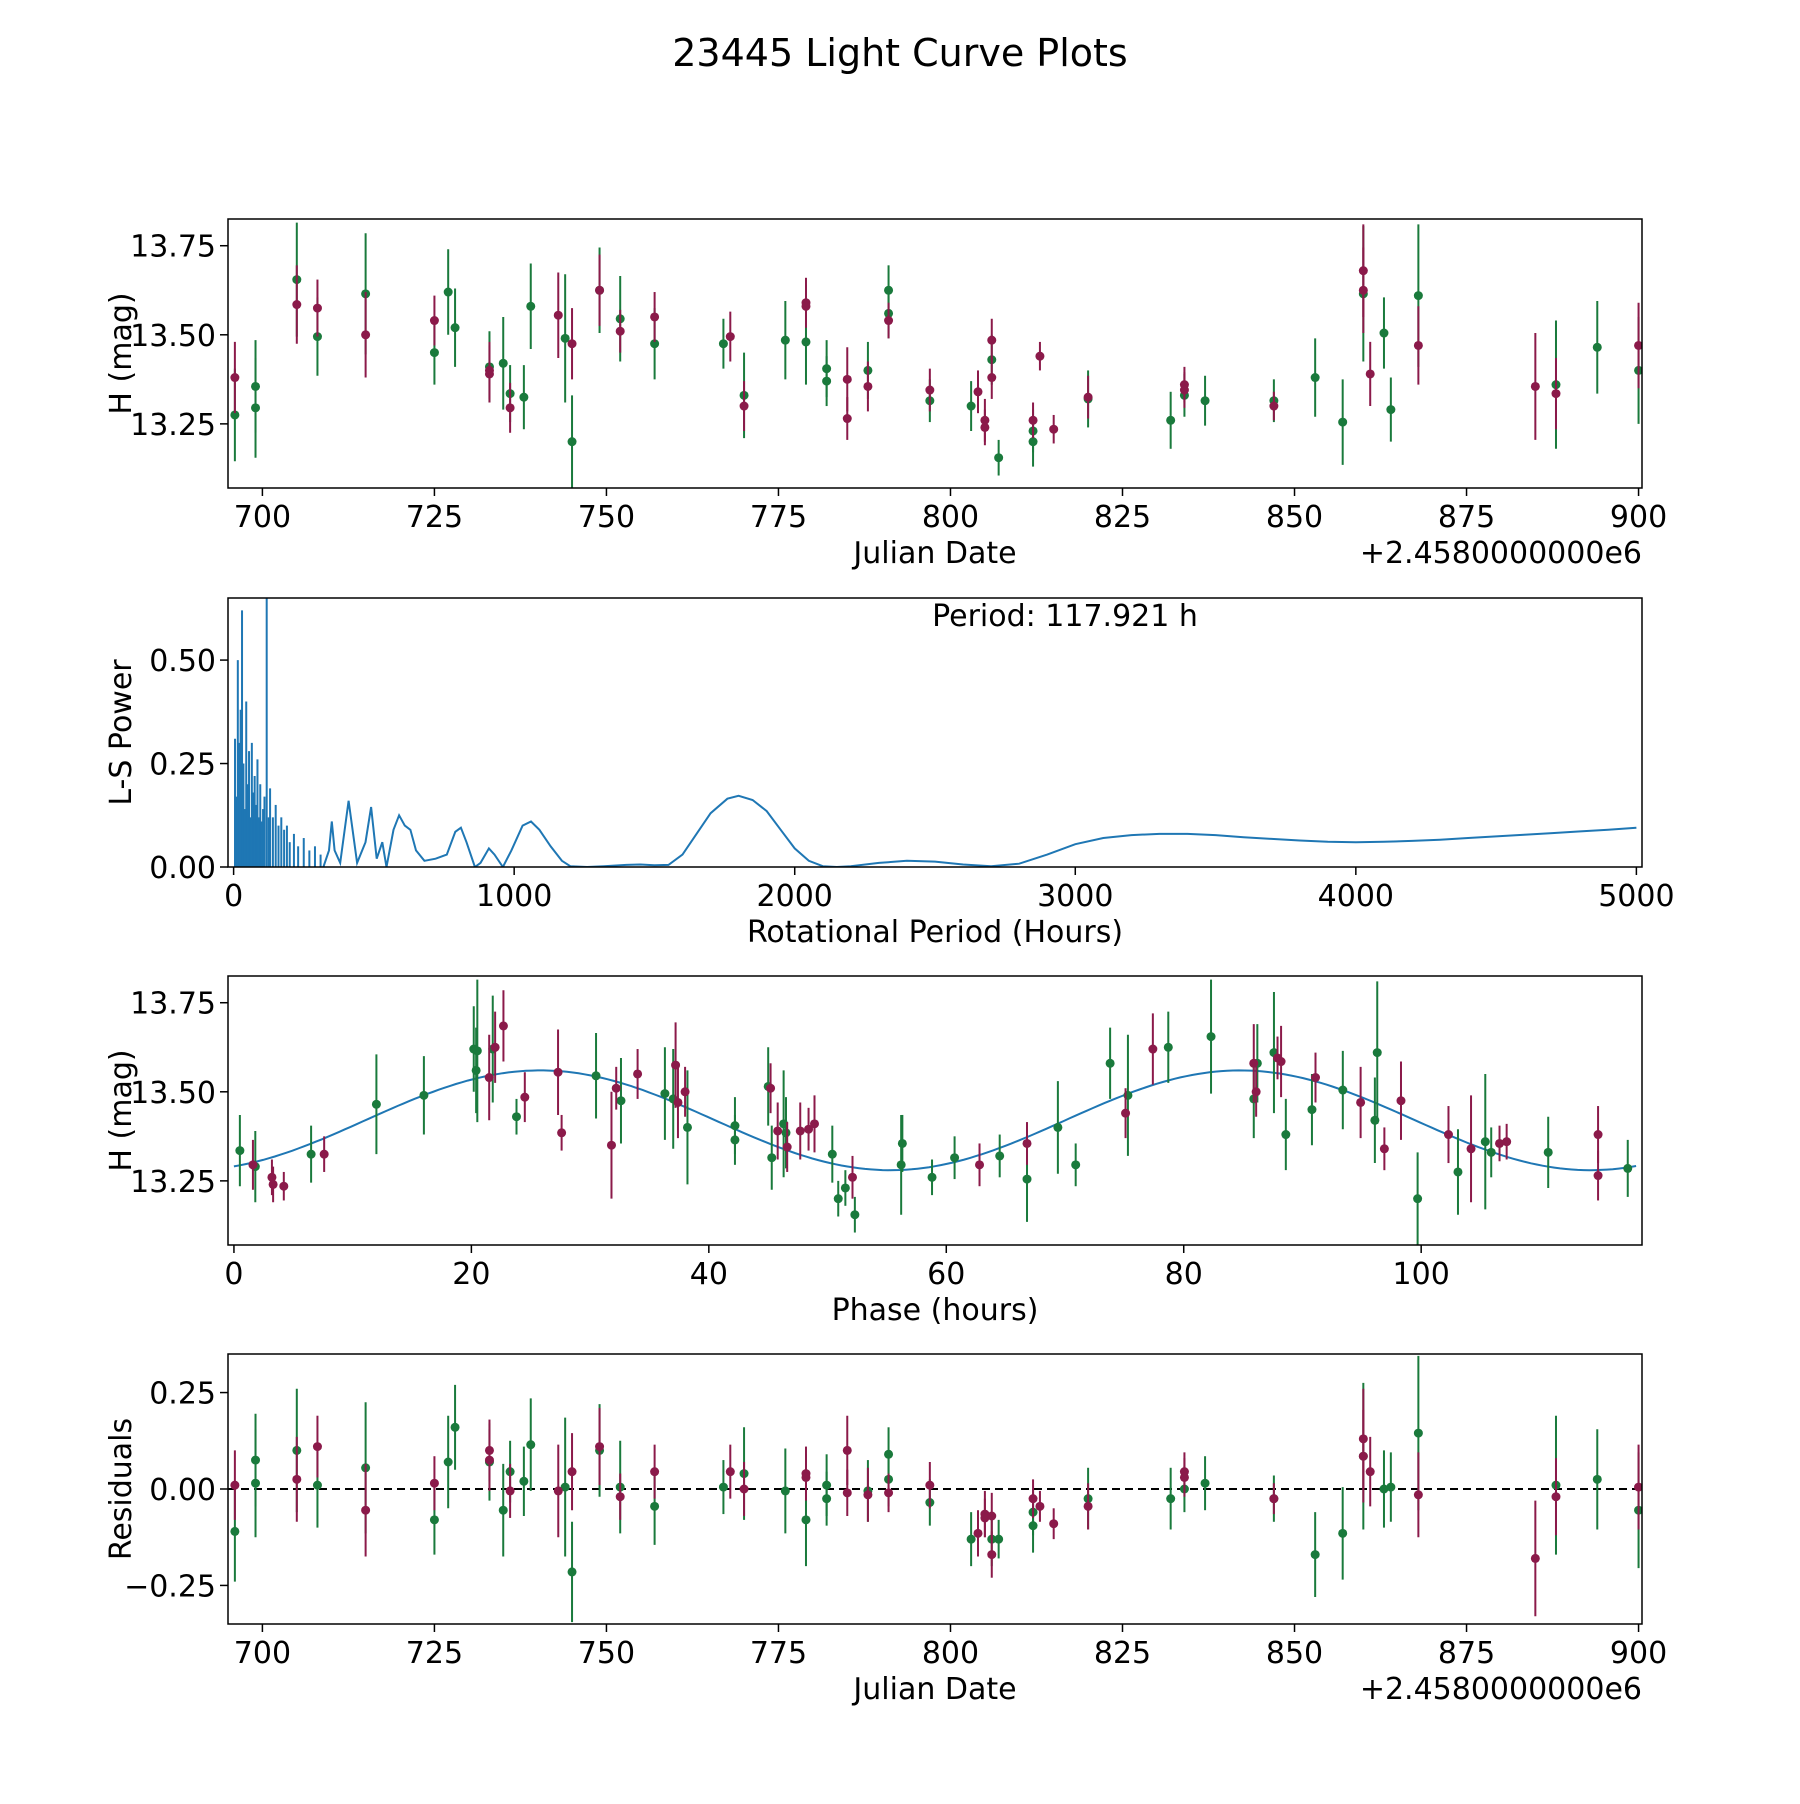 The width and height of the screenshot is (1800, 1804). I want to click on light-curve-offset-label: +2.4580000000e6, so click(1501, 553).